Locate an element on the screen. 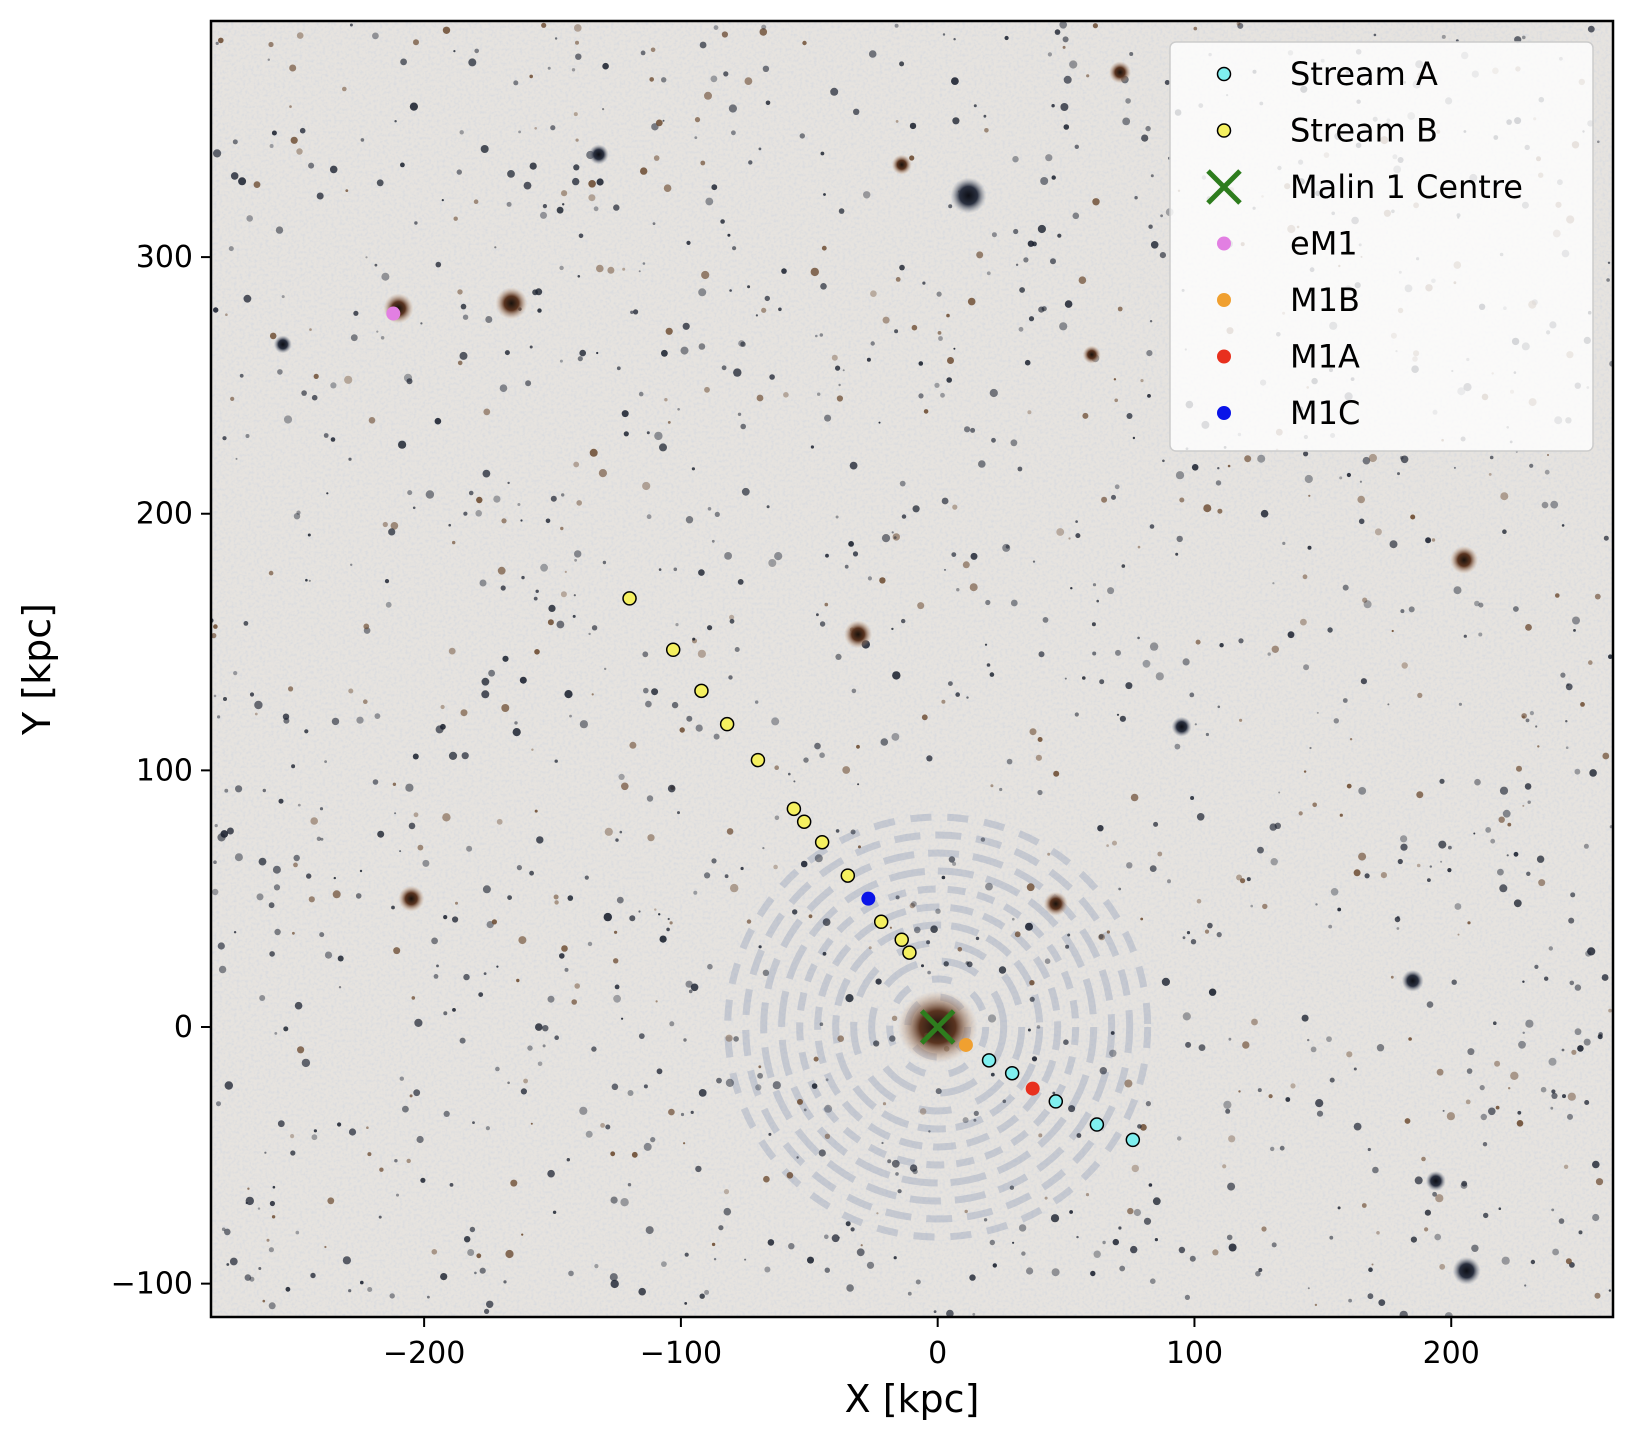  em1-point is located at coordinates (393, 313).